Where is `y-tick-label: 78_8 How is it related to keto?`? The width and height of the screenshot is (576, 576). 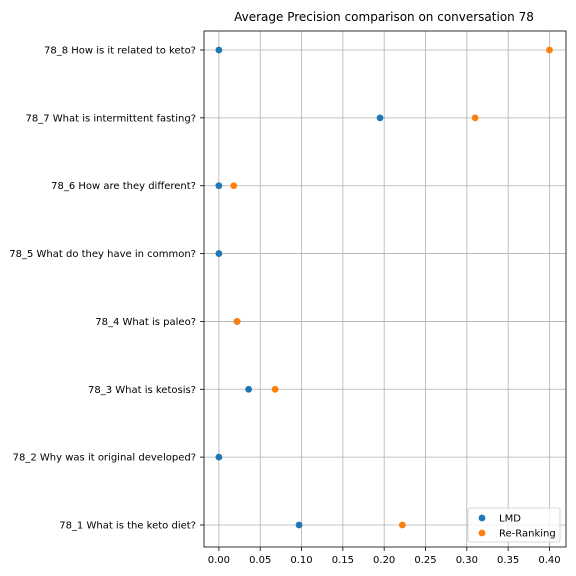 y-tick-label: 78_8 How is it related to keto? is located at coordinates (120, 51).